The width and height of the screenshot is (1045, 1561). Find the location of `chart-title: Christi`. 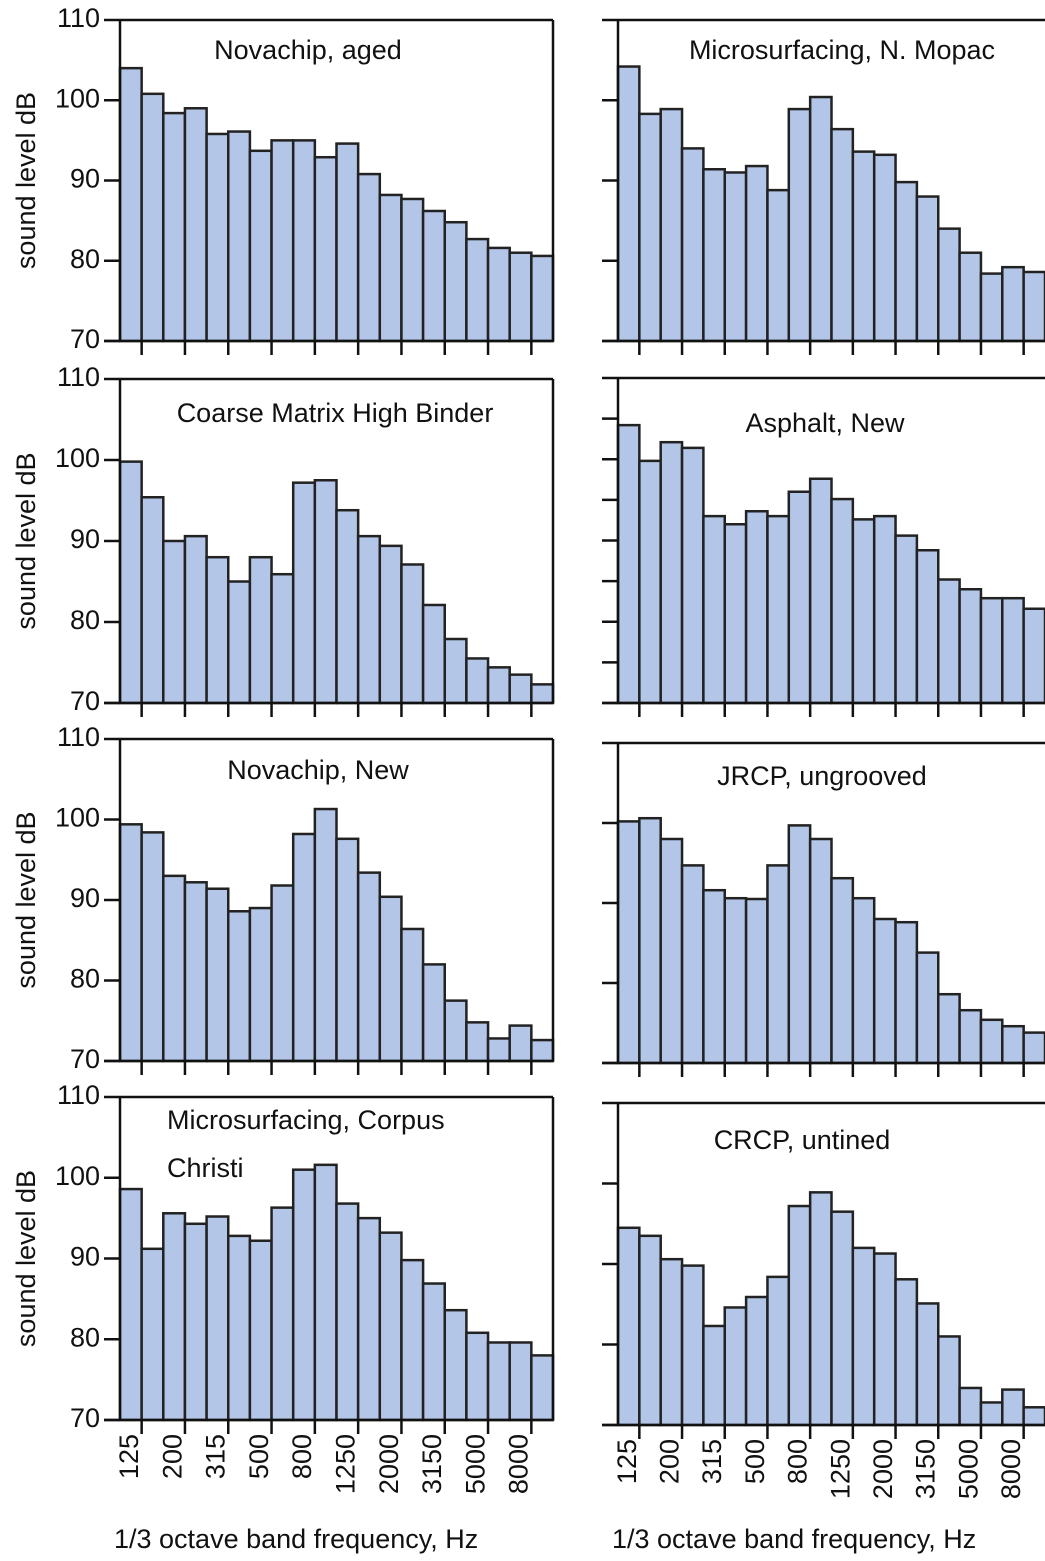

chart-title: Christi is located at coordinates (205, 1168).